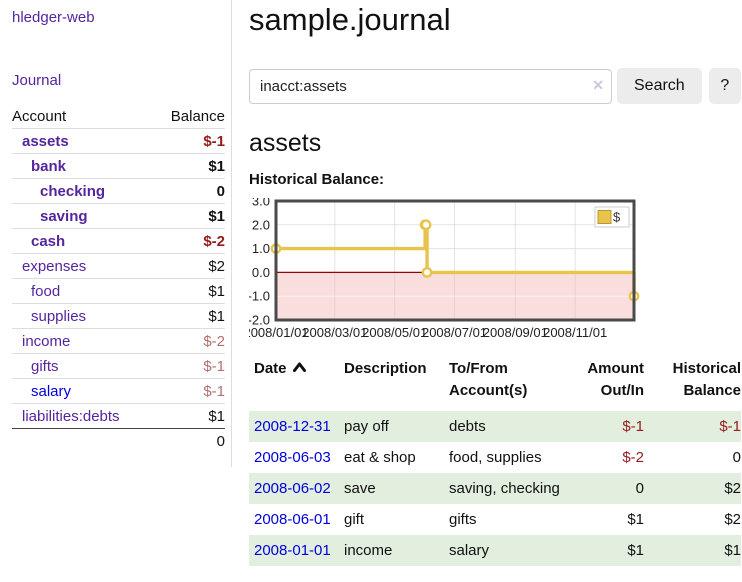 The height and width of the screenshot is (582, 742). What do you see at coordinates (118, 365) in the screenshot?
I see `account-row-gifts: gifts $-1` at bounding box center [118, 365].